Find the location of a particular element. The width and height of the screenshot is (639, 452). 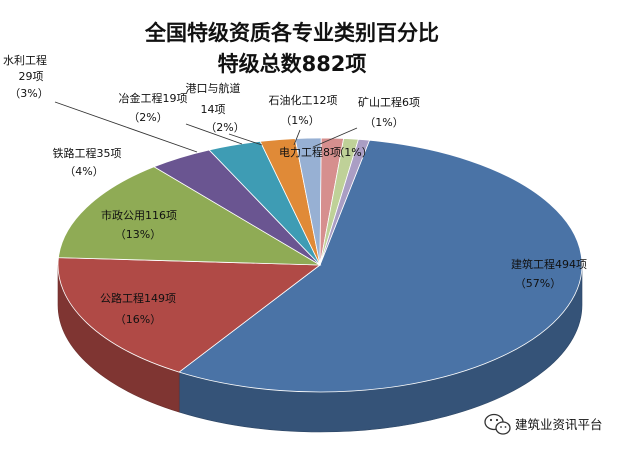

watermark: 建筑业资讯平台 is located at coordinates (543, 424).